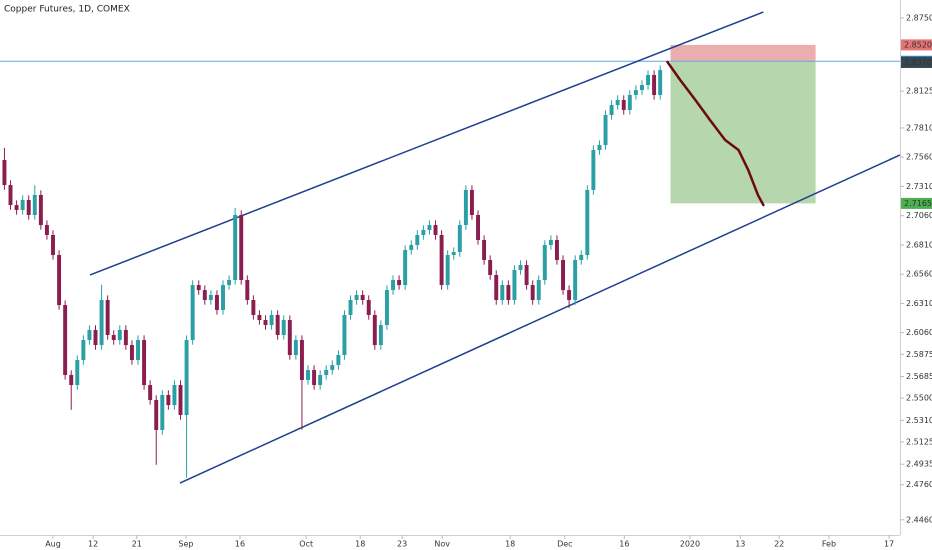 The width and height of the screenshot is (932, 550). What do you see at coordinates (918, 44) in the screenshot?
I see `price-label: 2.8520` at bounding box center [918, 44].